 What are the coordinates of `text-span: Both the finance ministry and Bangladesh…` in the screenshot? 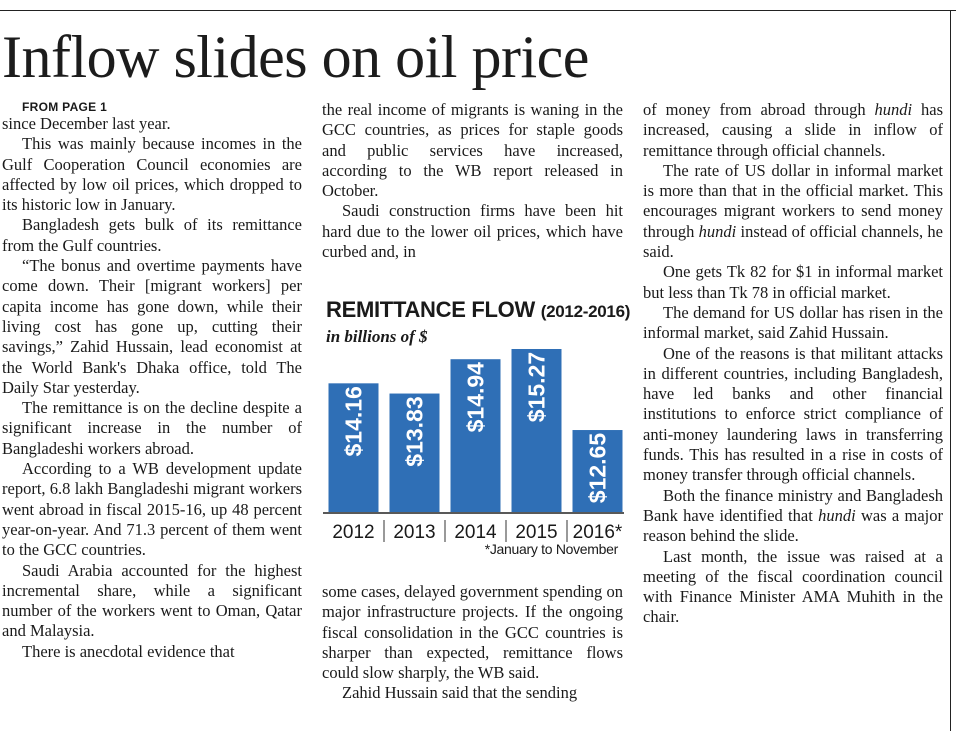 It's located at (793, 505).